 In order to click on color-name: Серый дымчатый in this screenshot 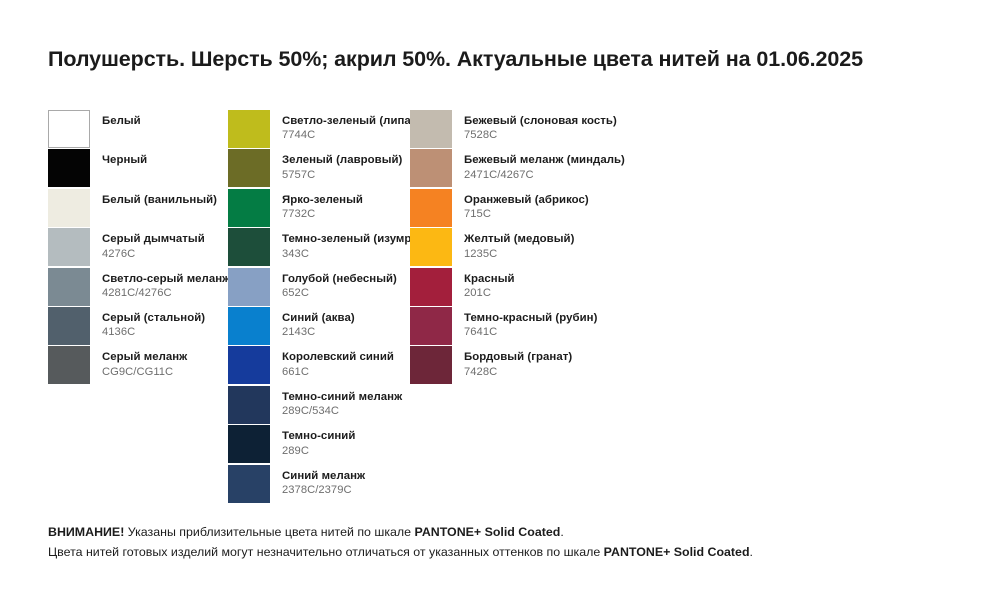, I will do `click(153, 239)`.